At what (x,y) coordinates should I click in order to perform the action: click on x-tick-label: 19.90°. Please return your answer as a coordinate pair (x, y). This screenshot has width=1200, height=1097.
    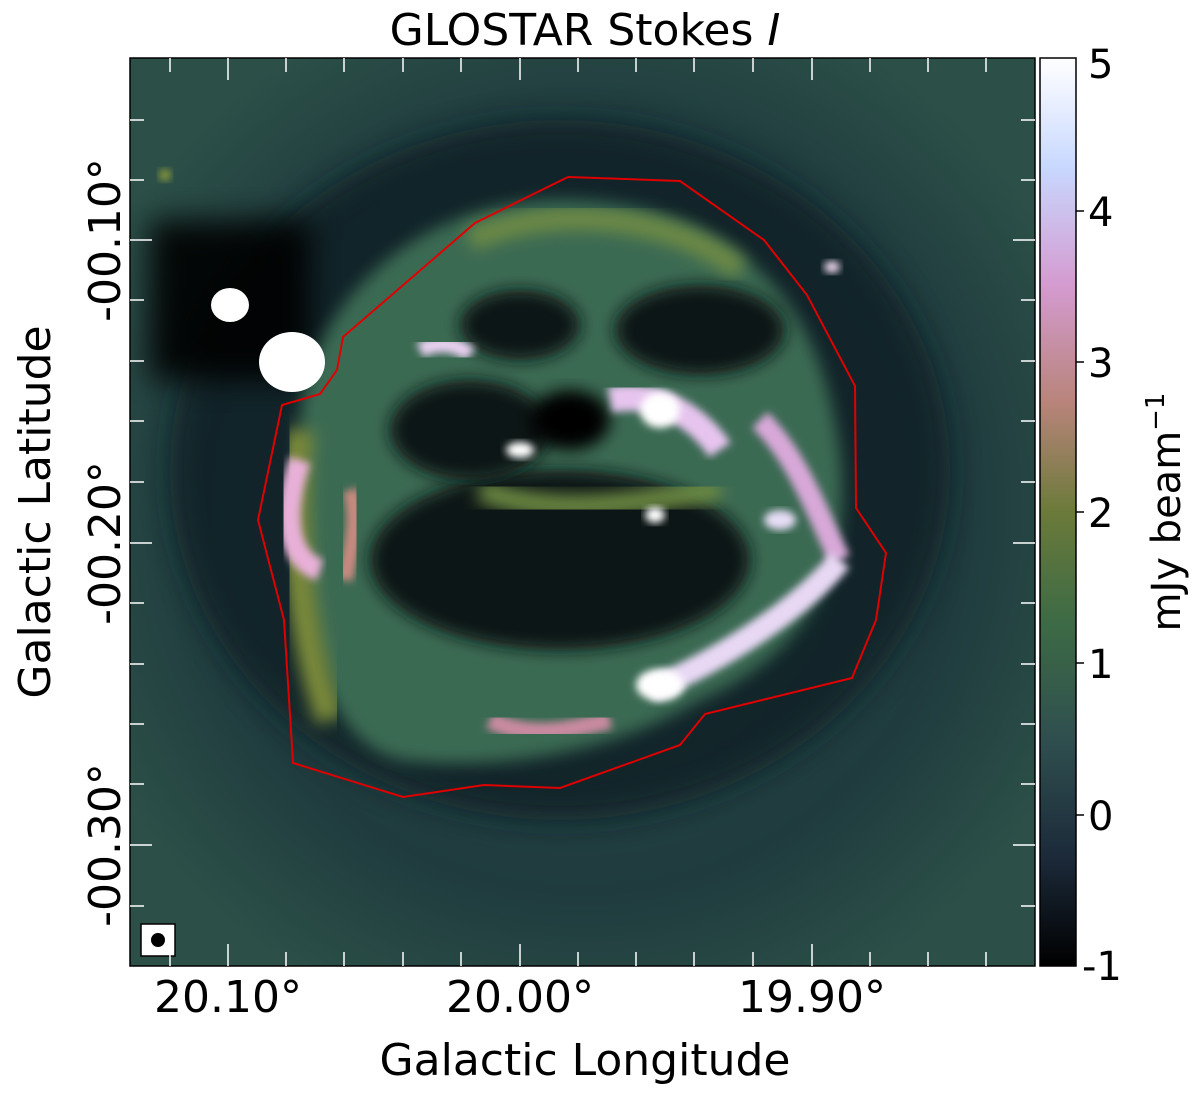
    Looking at the image, I should click on (812, 997).